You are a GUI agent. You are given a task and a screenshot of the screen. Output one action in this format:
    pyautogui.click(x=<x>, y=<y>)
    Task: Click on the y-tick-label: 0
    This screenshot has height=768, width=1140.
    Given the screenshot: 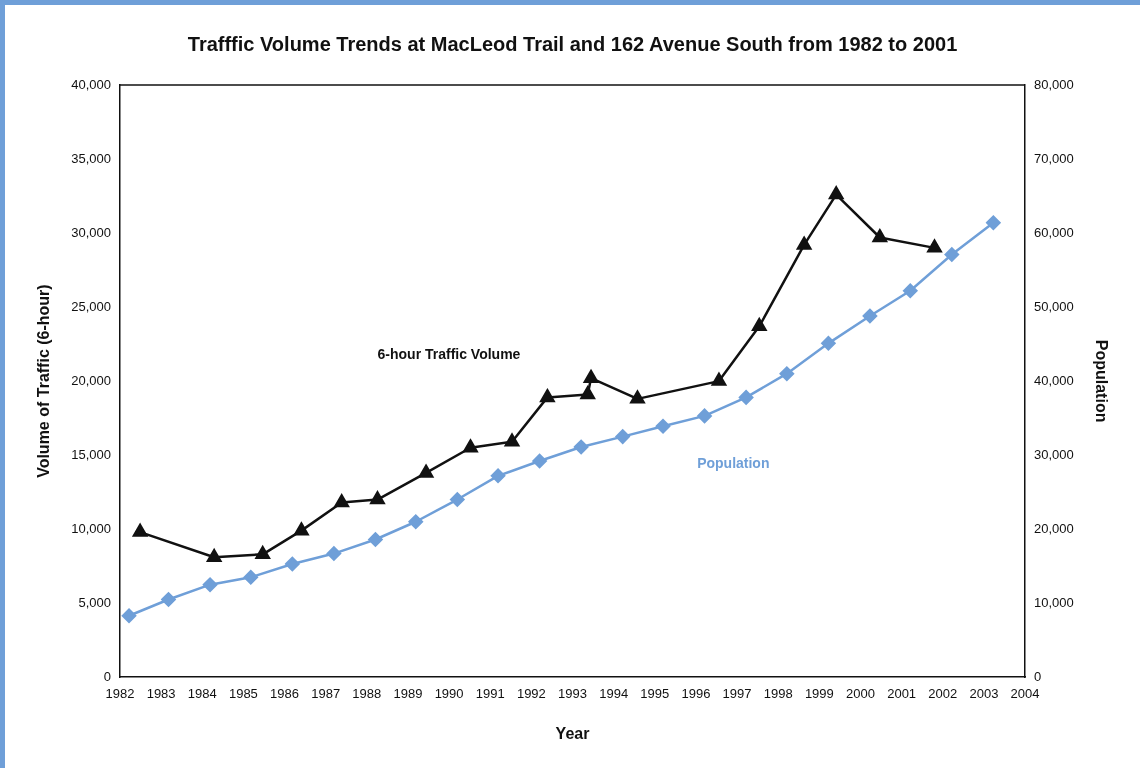 What is the action you would take?
    pyautogui.click(x=107, y=676)
    